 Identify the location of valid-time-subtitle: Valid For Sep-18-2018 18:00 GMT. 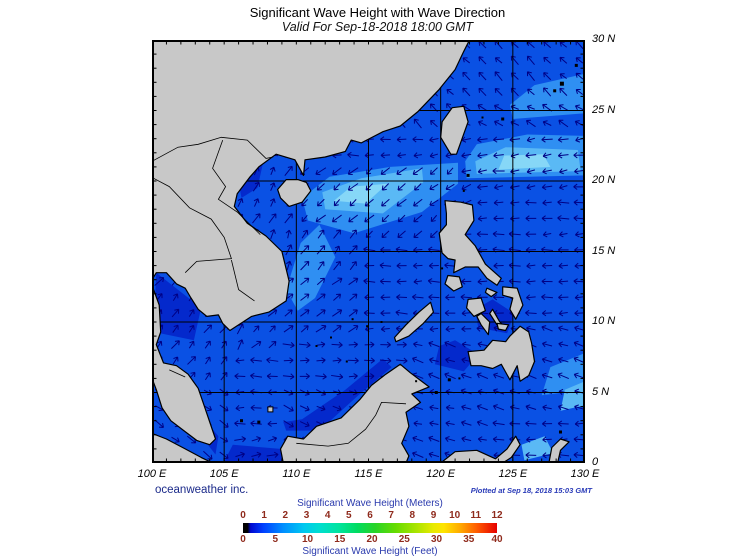
(377, 27).